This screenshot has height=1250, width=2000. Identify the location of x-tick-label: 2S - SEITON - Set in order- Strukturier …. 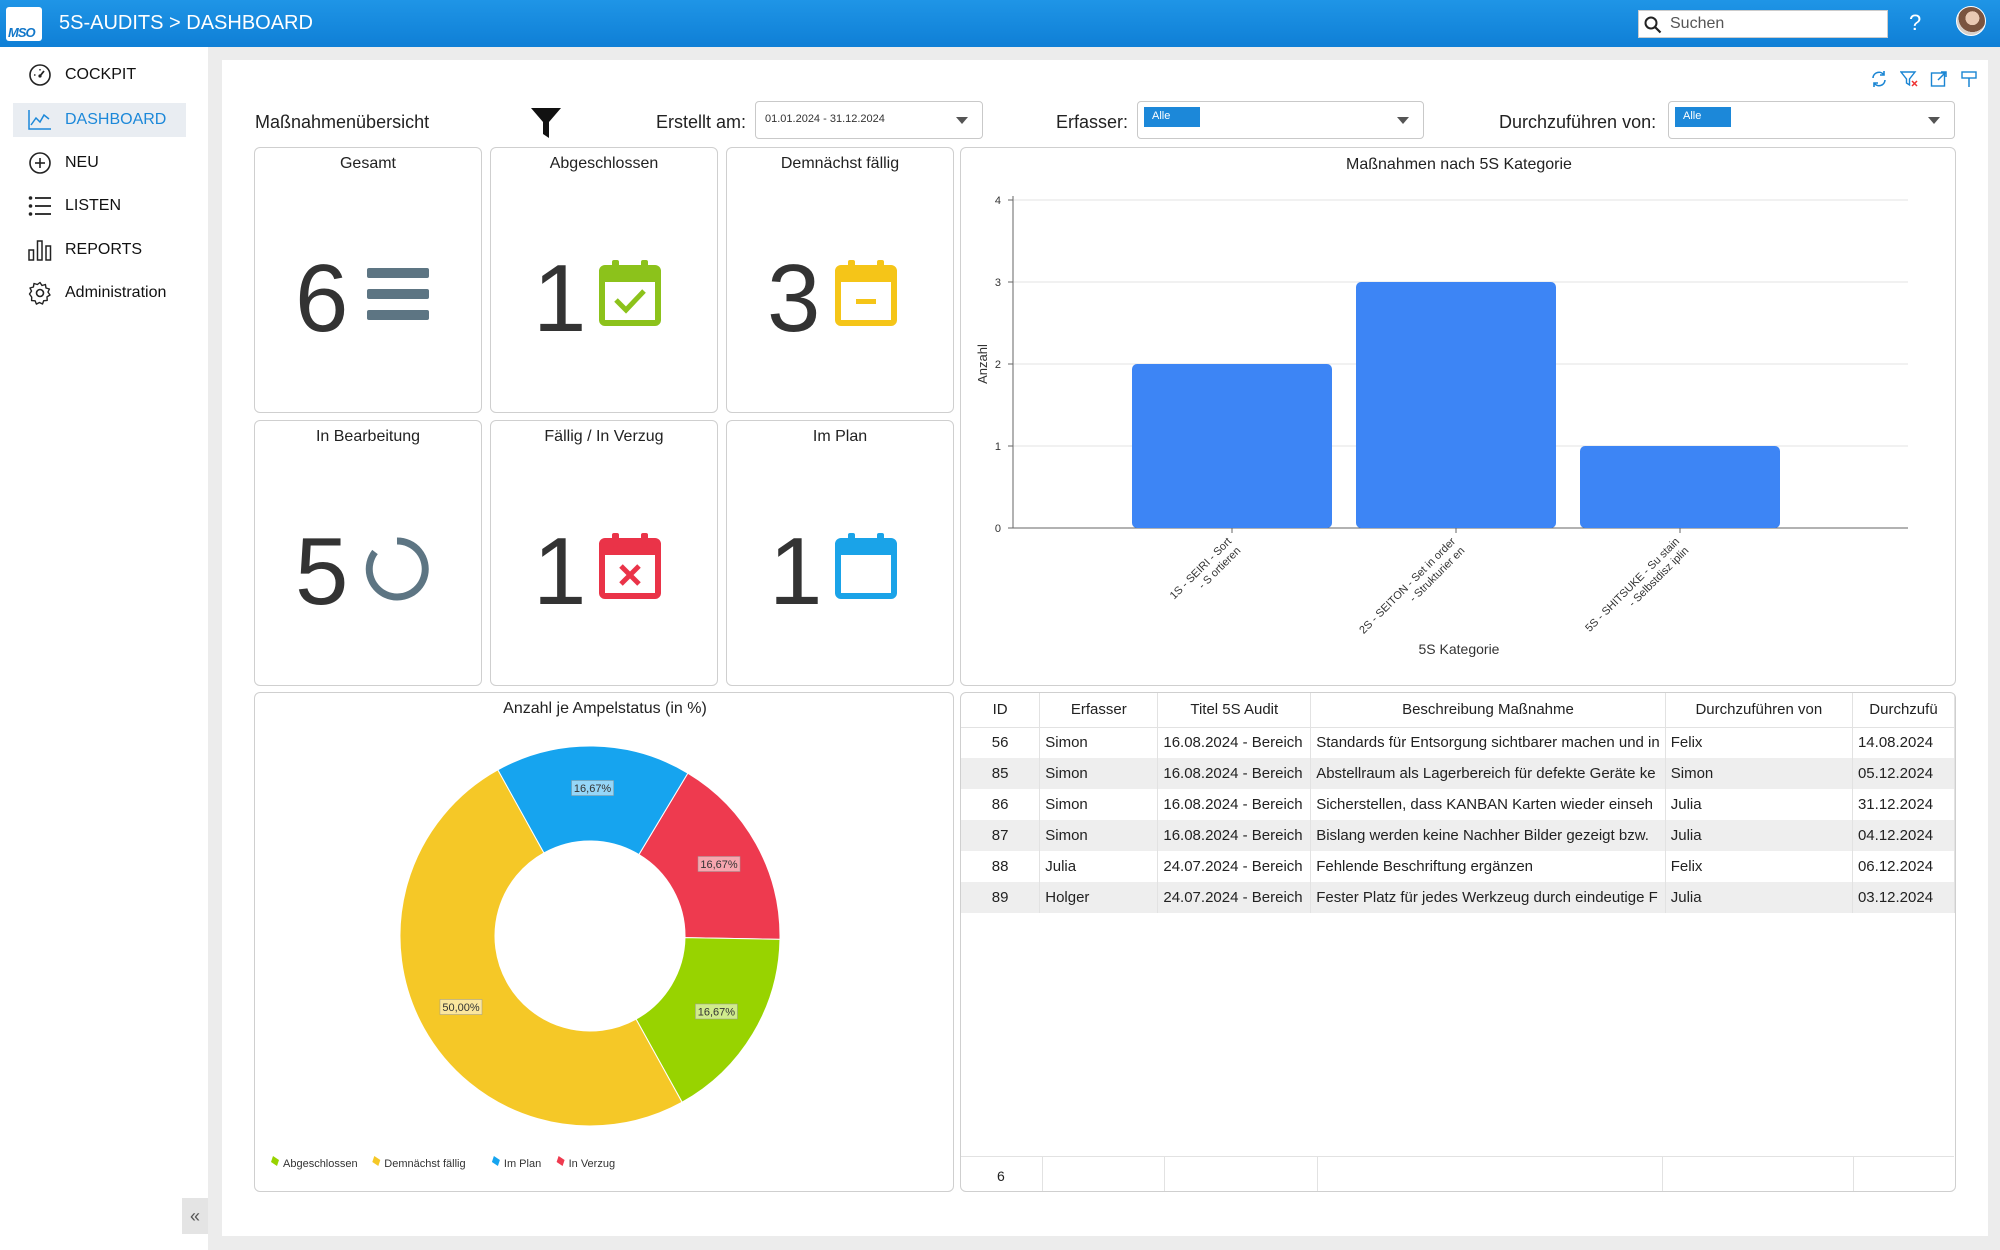
(1412, 590).